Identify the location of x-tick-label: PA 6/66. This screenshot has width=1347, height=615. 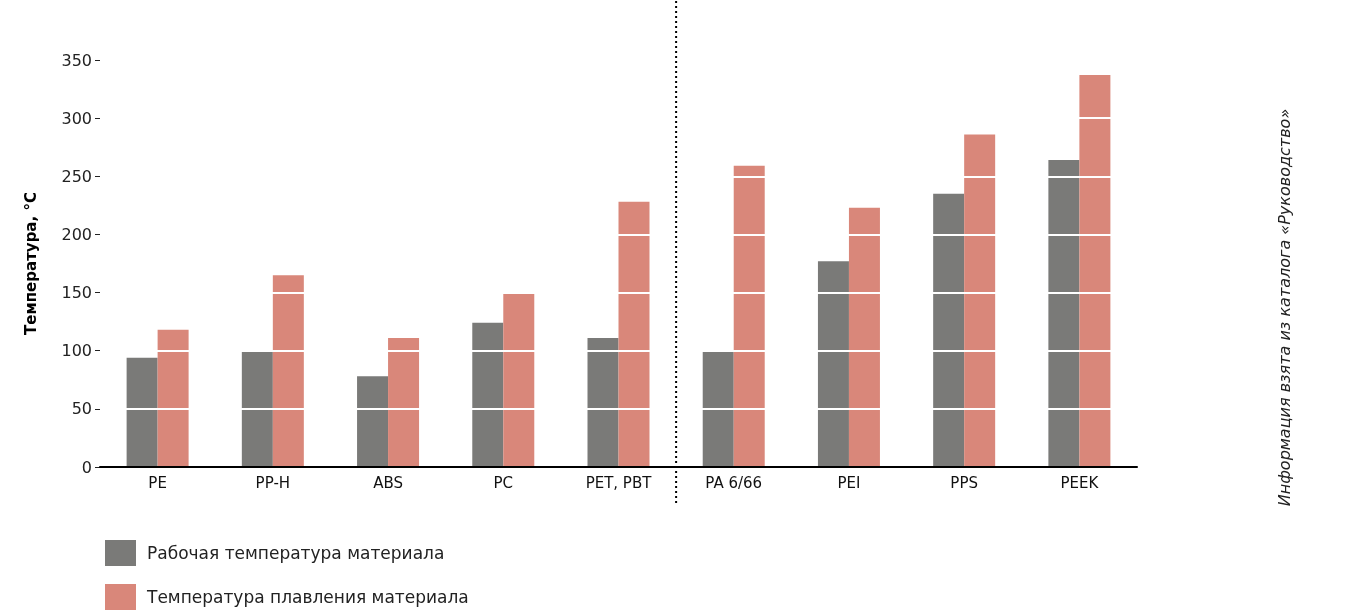
(734, 482).